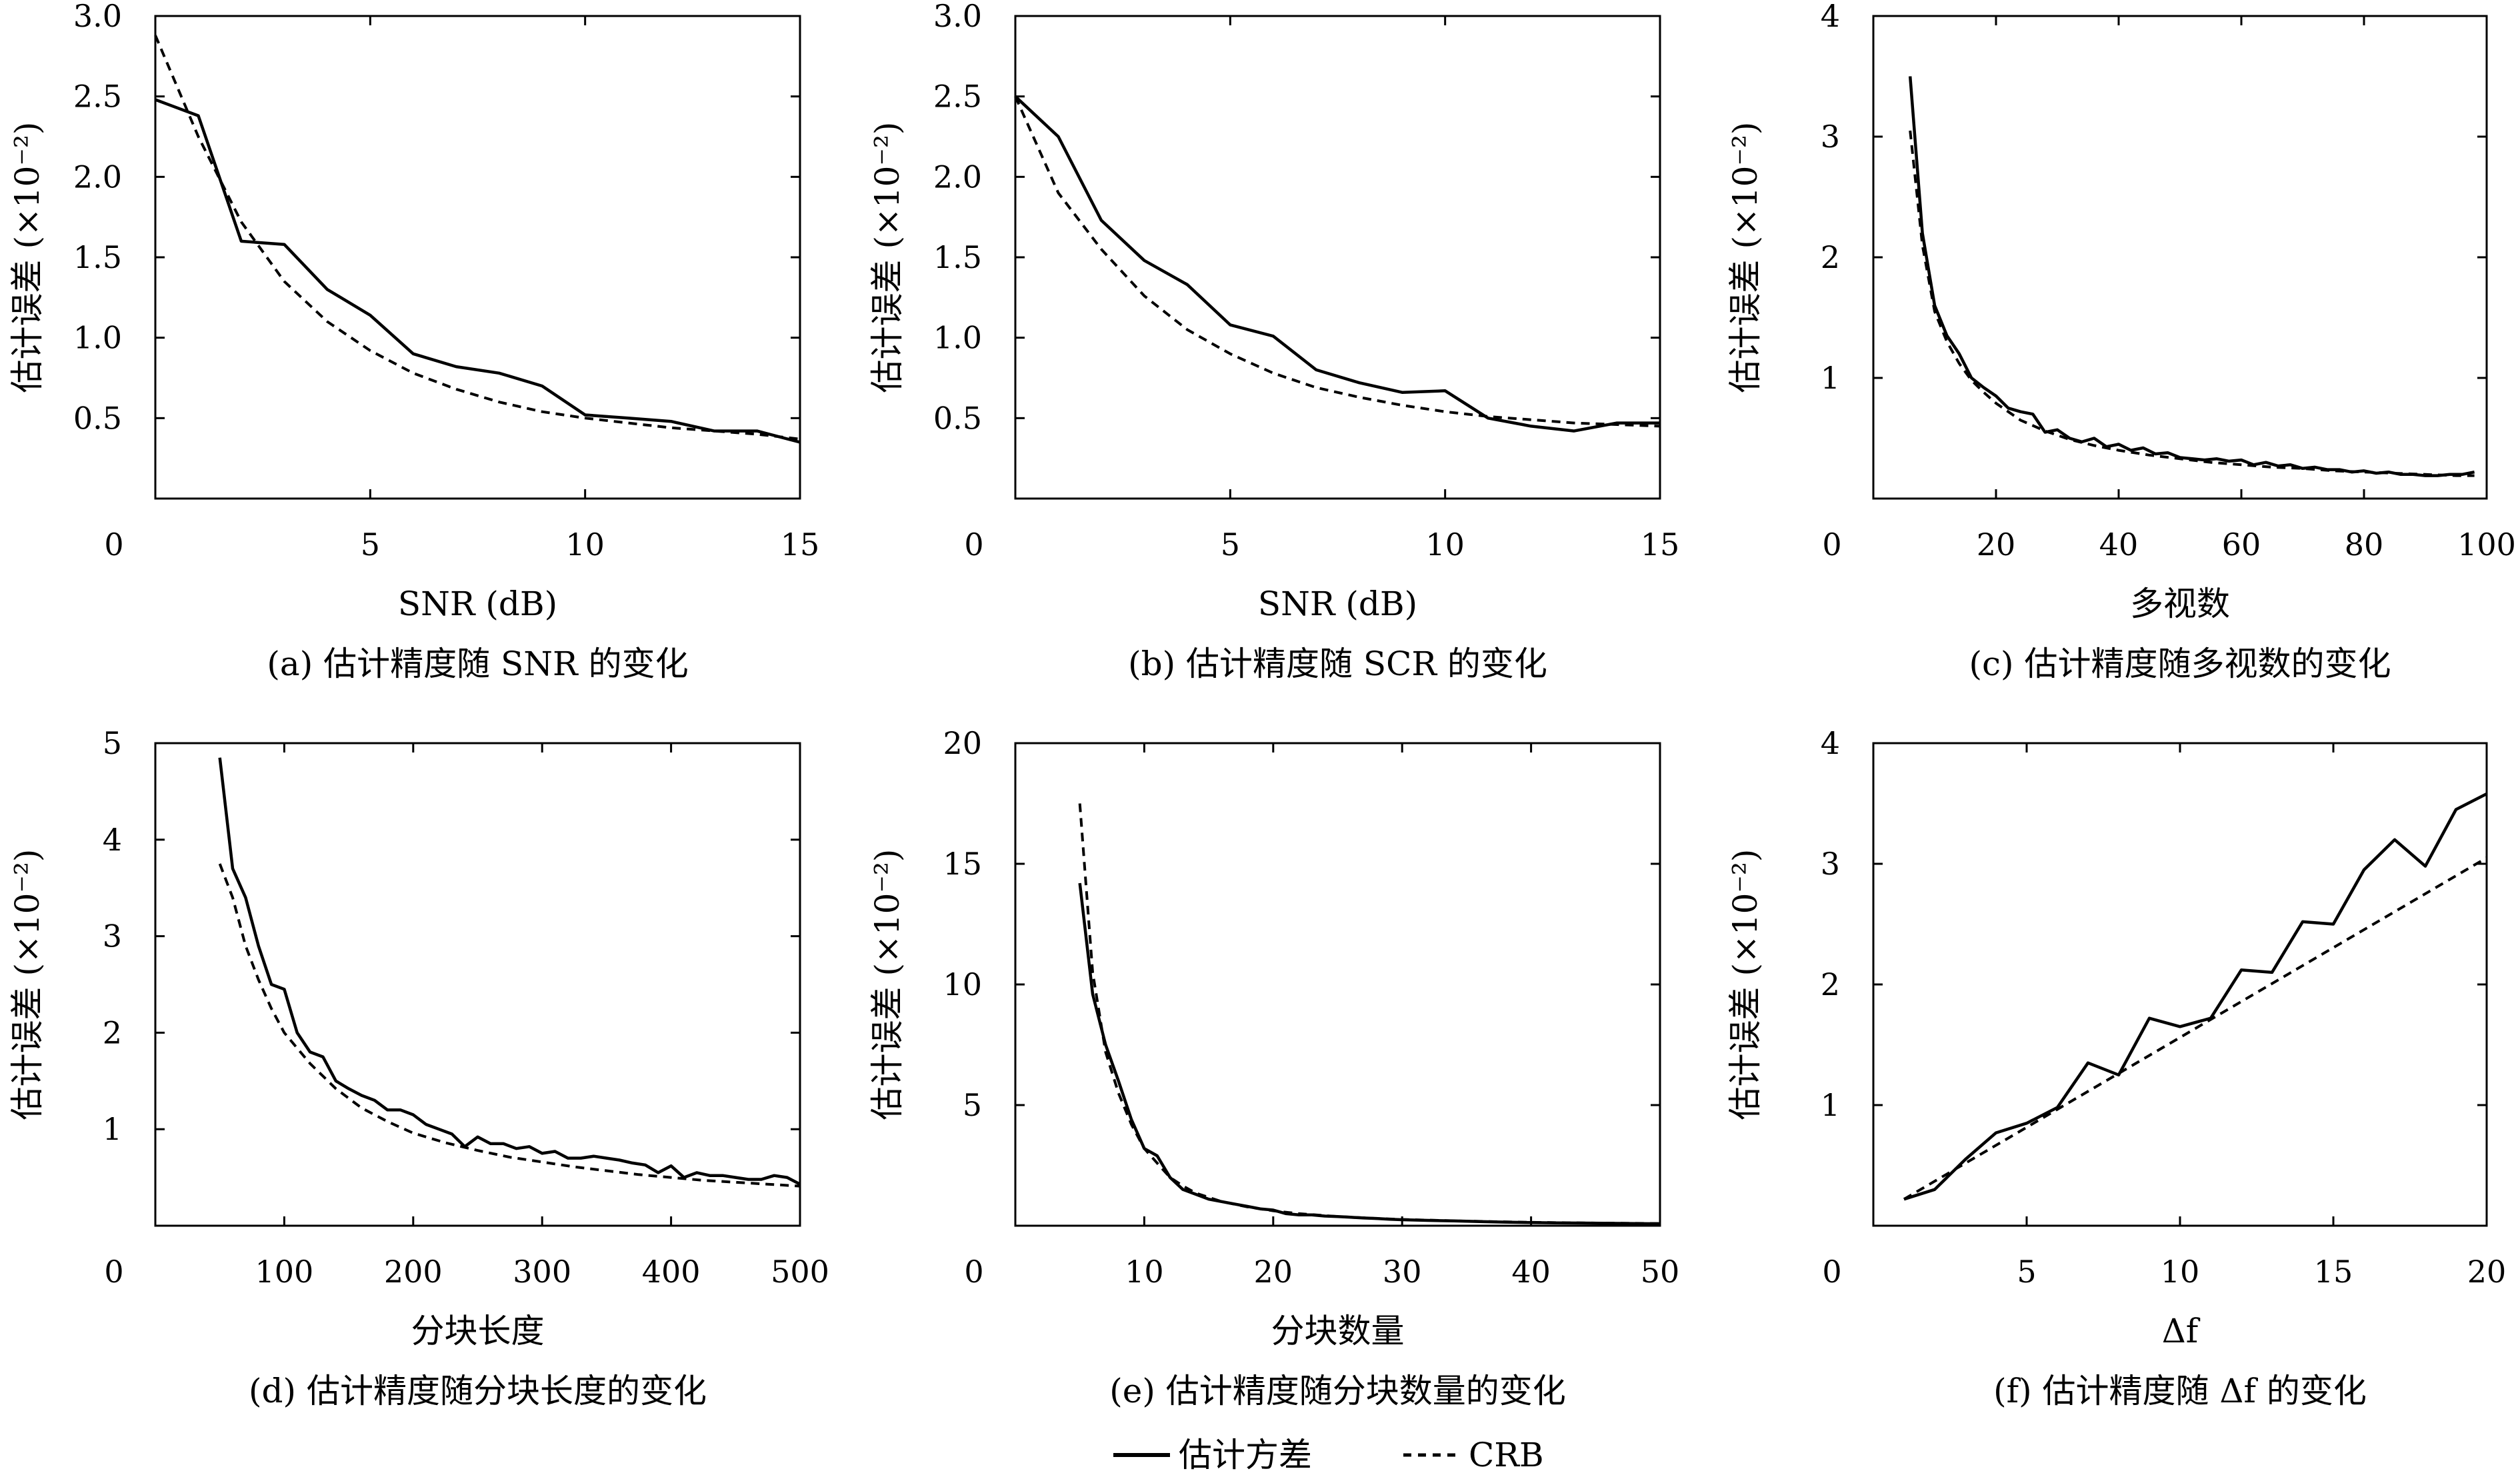 The width and height of the screenshot is (2520, 1477). Describe the element at coordinates (671, 1272) in the screenshot. I see `x-tick-label: 400` at that location.